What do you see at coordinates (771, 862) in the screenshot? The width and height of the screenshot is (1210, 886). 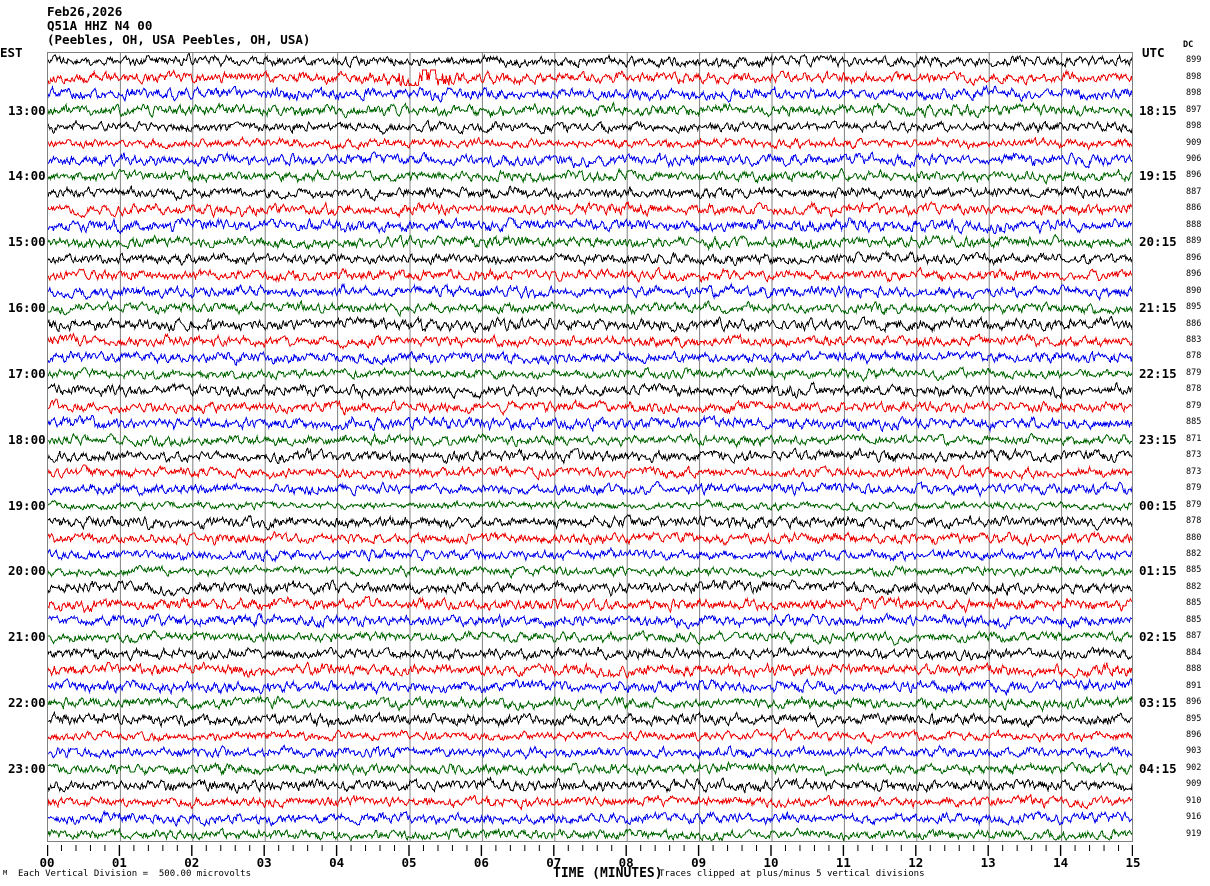 I see `x-tick-label: 10` at bounding box center [771, 862].